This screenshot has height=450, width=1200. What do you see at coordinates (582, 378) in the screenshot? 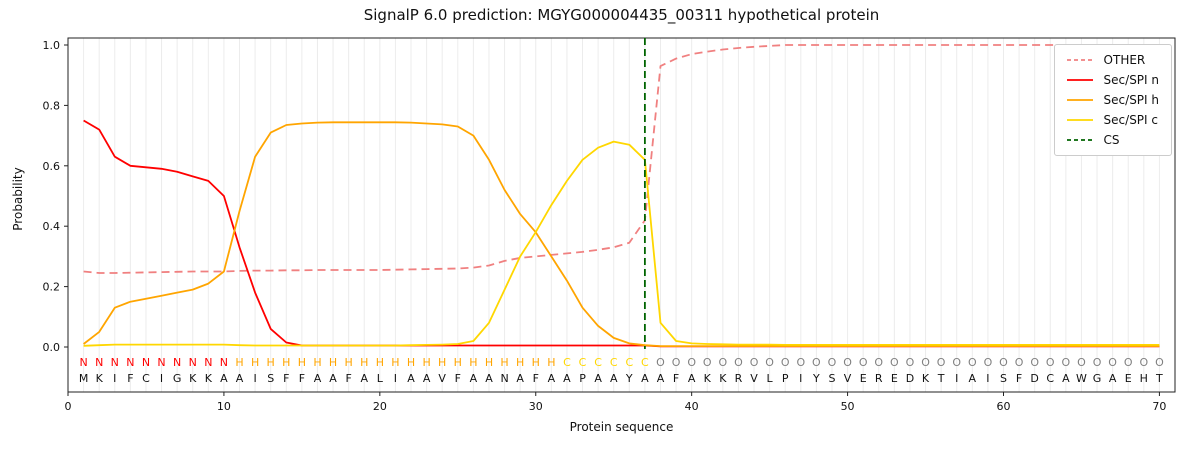
I see `sequence-letter: P` at bounding box center [582, 378].